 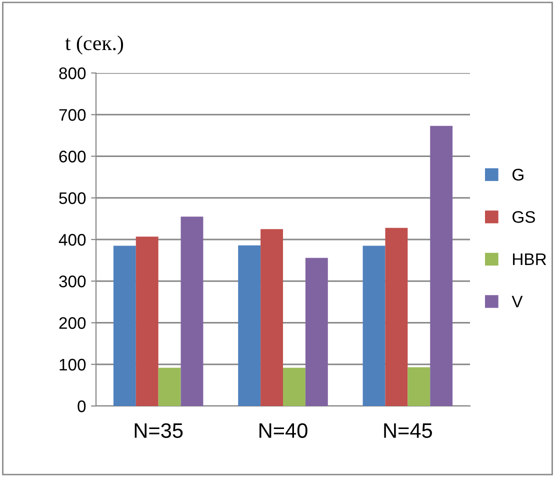 What do you see at coordinates (517, 302) in the screenshot?
I see `legend-label: V` at bounding box center [517, 302].